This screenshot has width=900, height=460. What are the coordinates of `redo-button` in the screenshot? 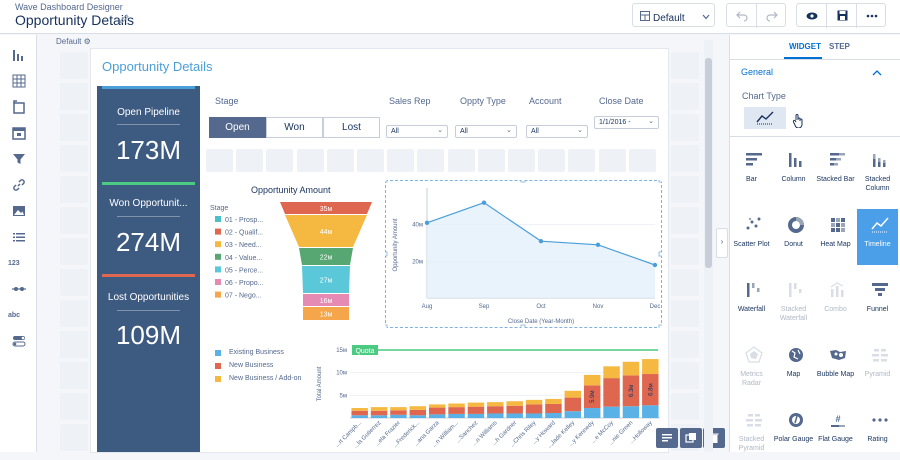 It's located at (772, 16).